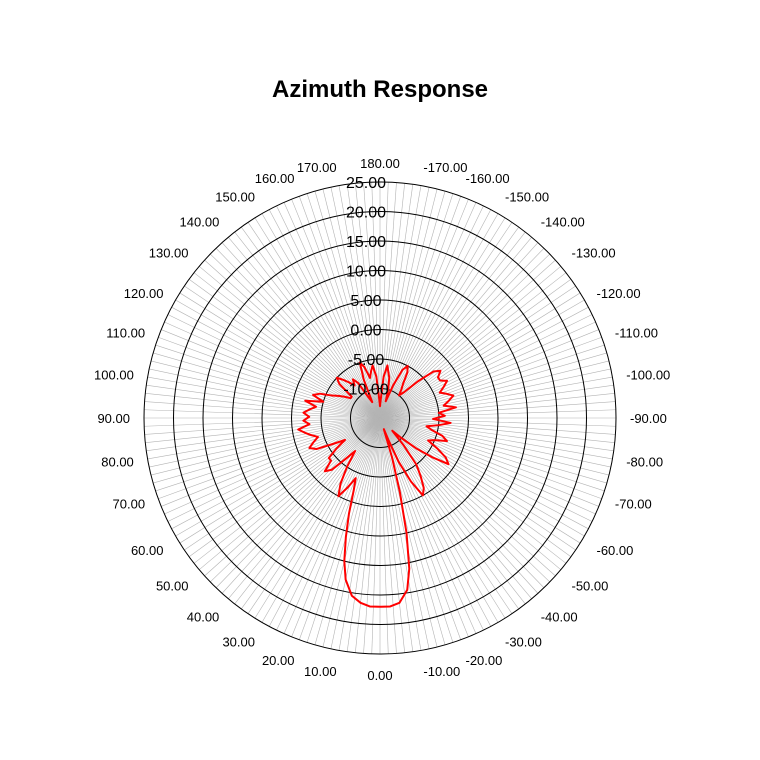 The width and height of the screenshot is (760, 760). What do you see at coordinates (169, 252) in the screenshot?
I see `angle-tick-label: 130.00` at bounding box center [169, 252].